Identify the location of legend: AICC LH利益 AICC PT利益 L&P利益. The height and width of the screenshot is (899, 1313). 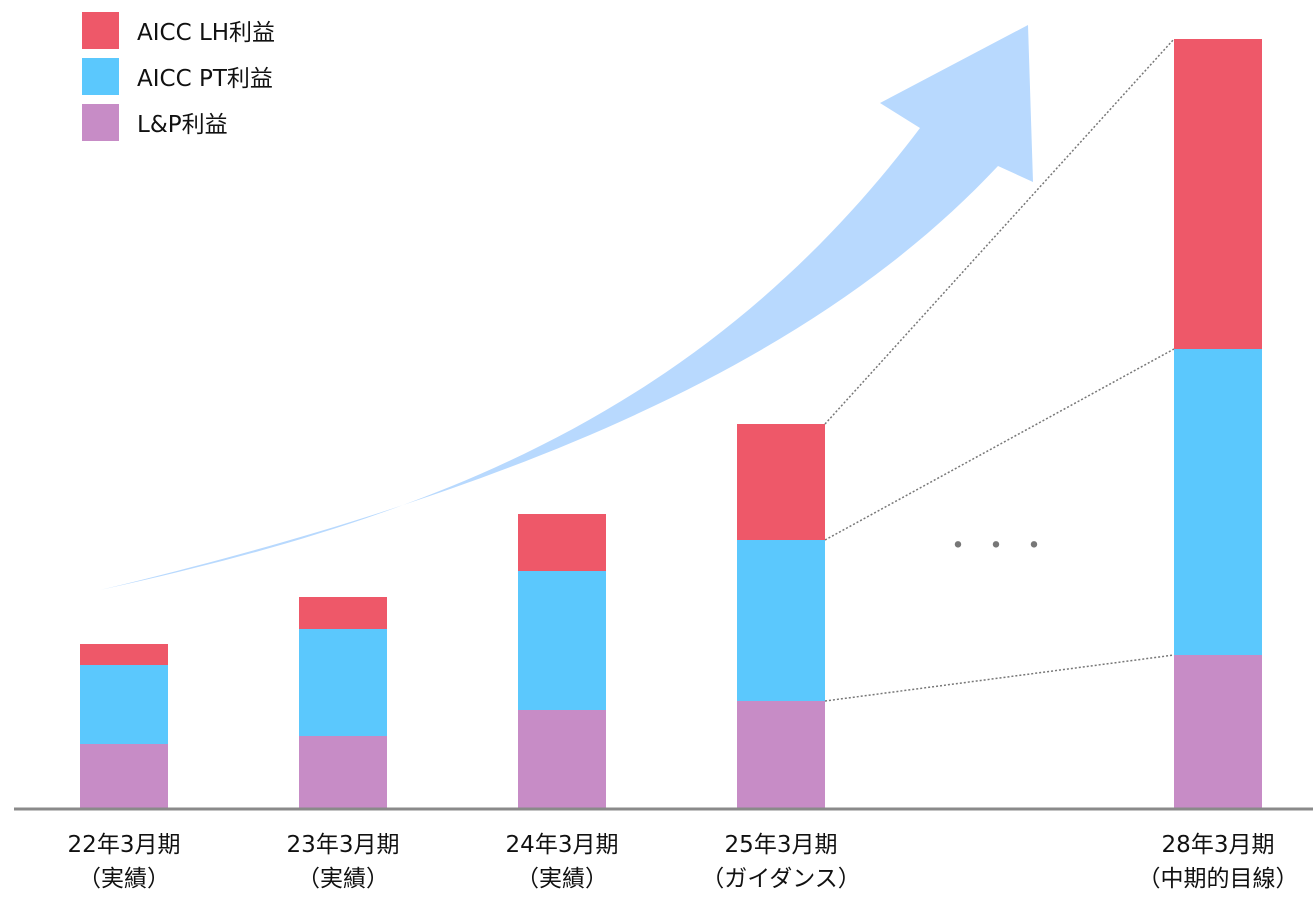
(178, 76).